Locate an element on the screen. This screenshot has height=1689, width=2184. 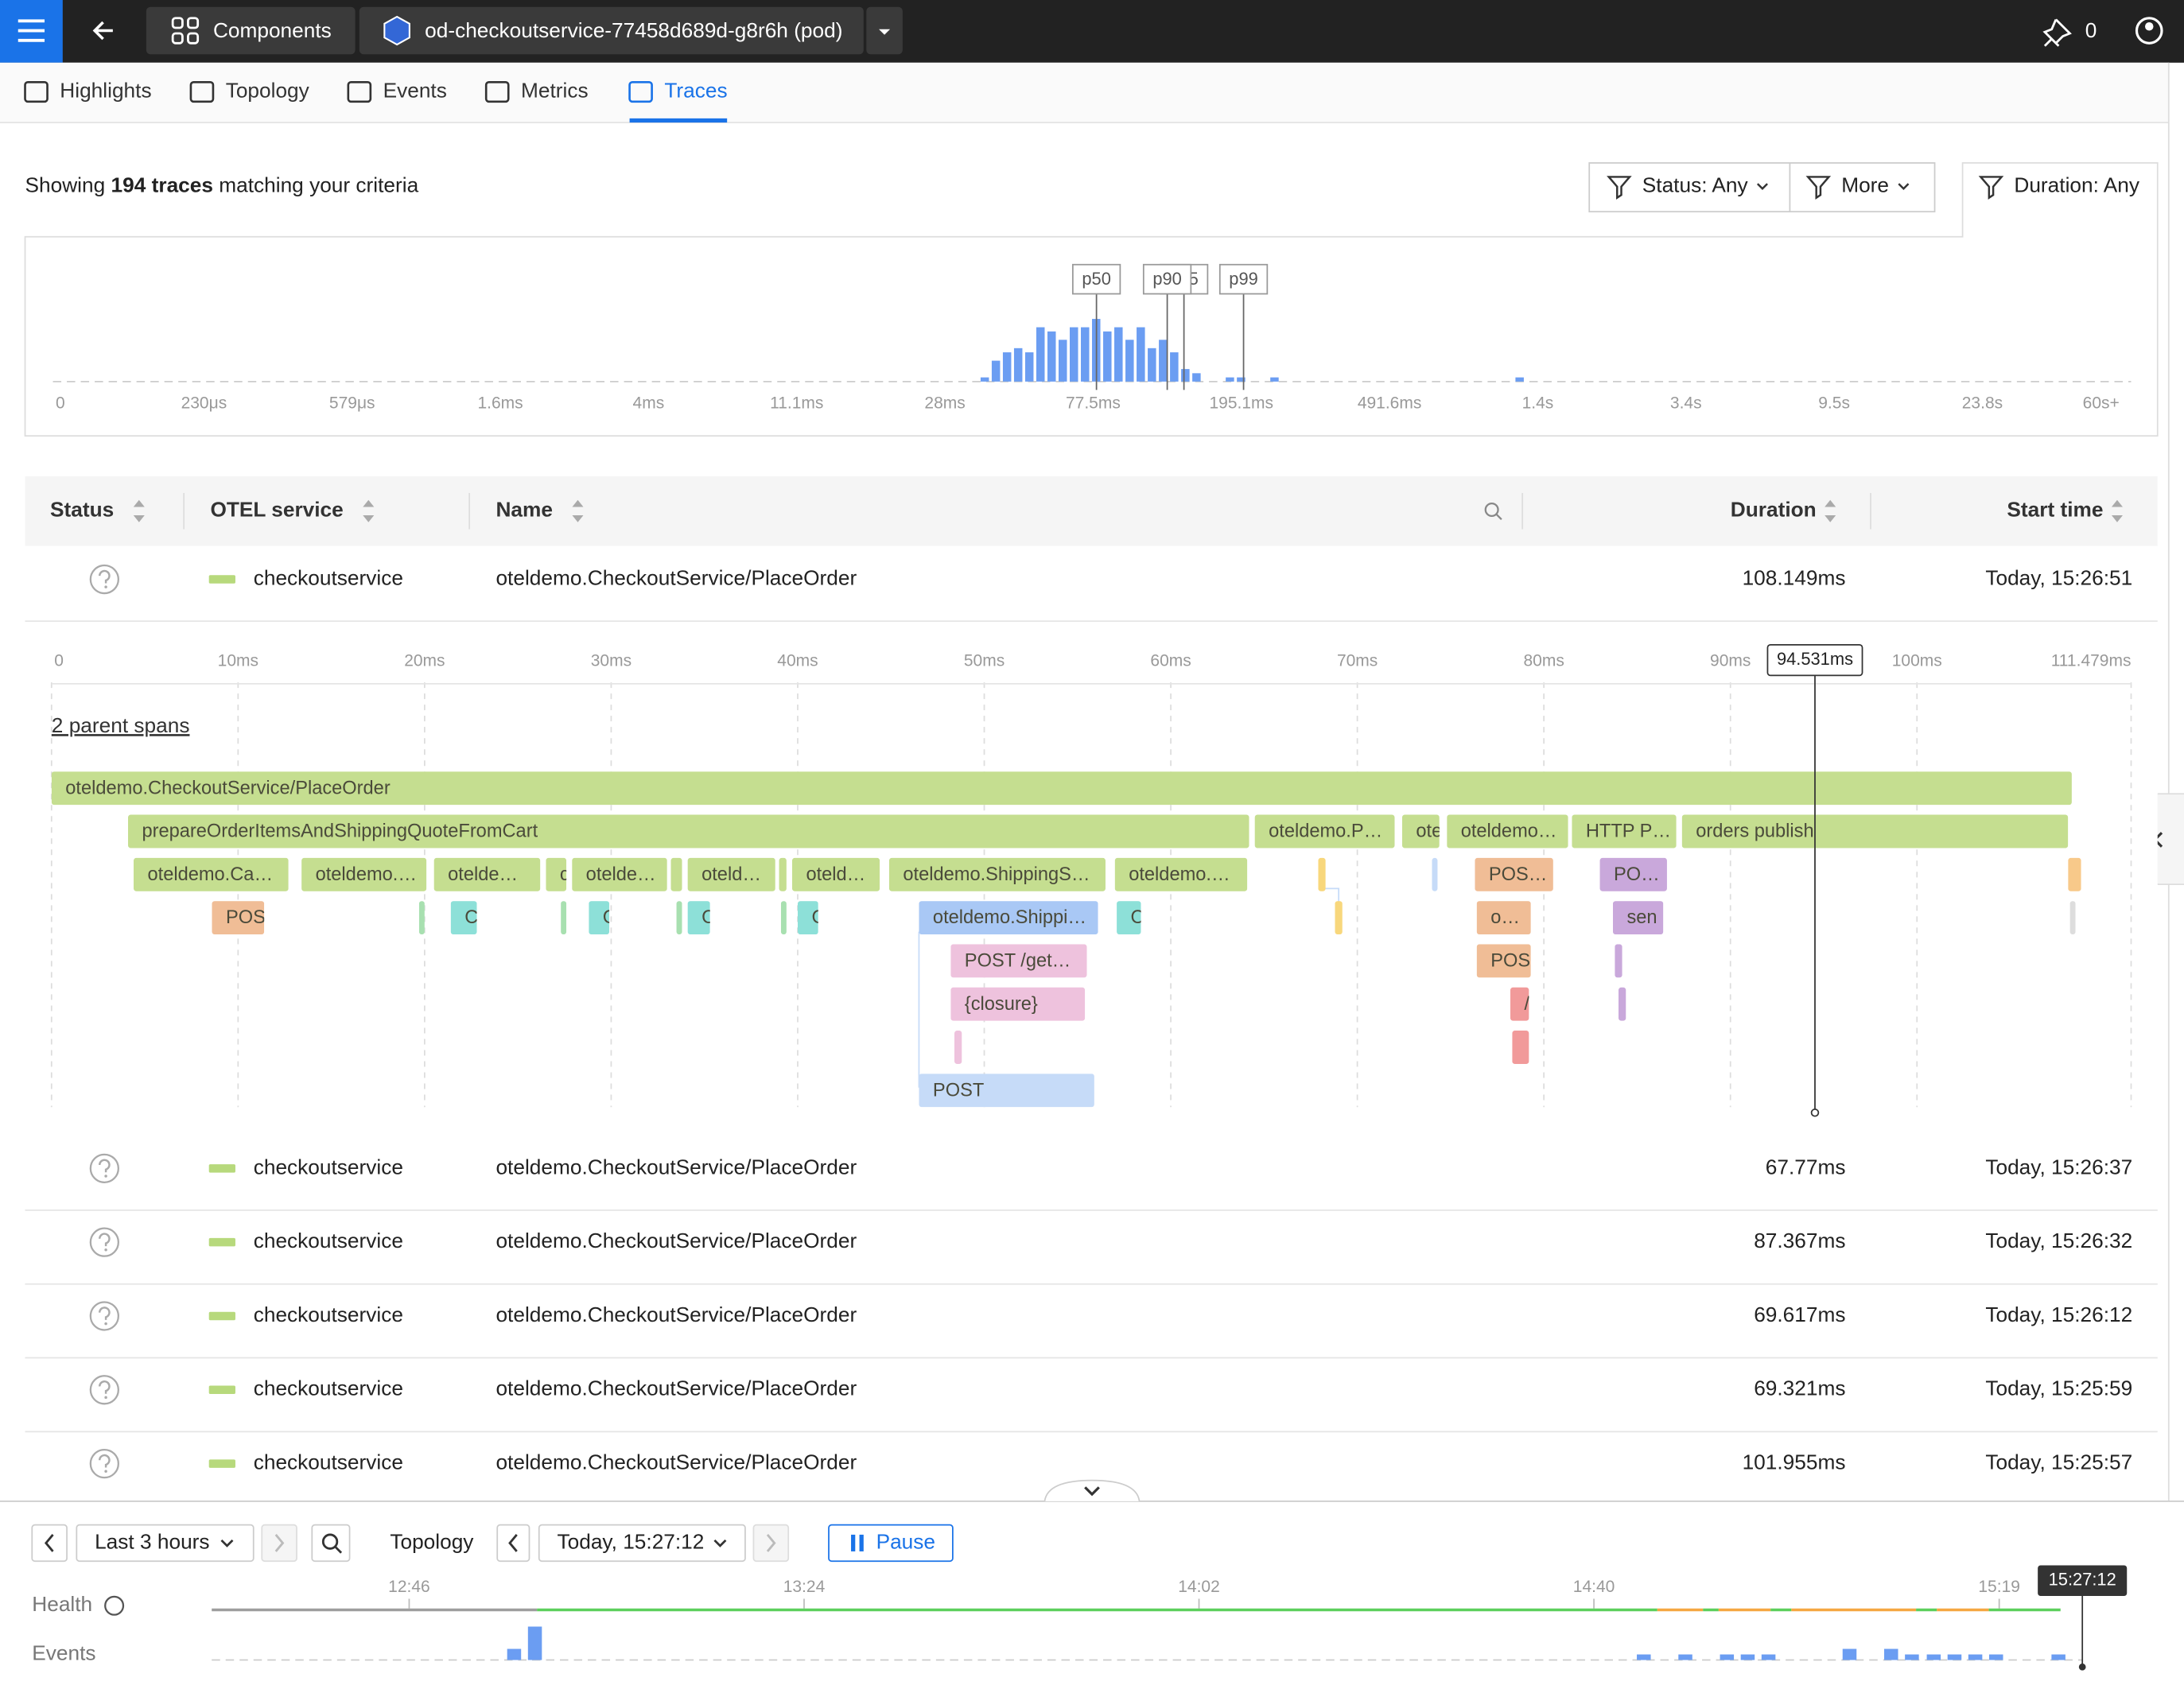
range-next is located at coordinates (279, 1543).